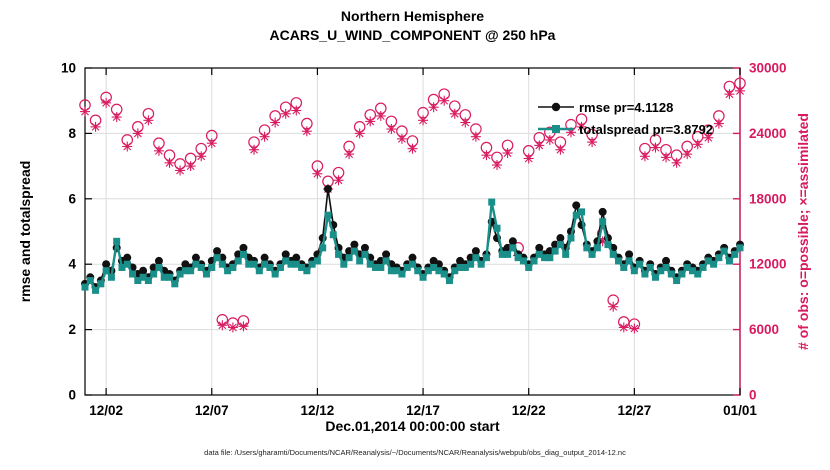  I want to click on svg-text: 12/17, so click(423, 410).